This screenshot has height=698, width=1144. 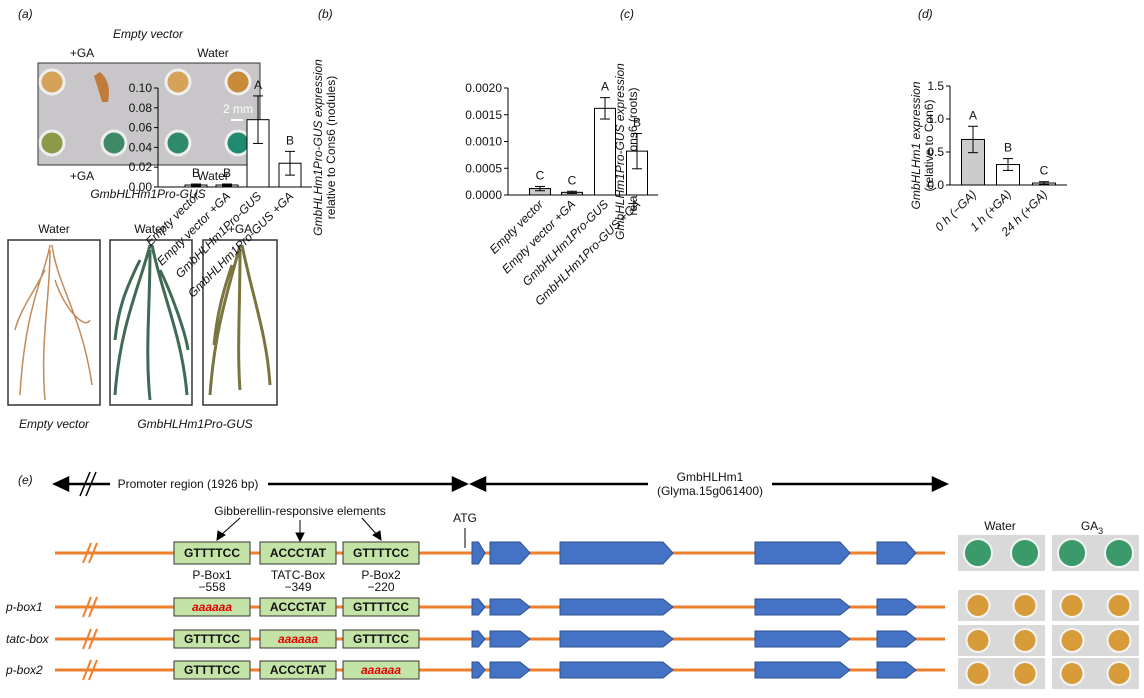 I want to click on y-tick-label: 0.06, so click(x=141, y=128).